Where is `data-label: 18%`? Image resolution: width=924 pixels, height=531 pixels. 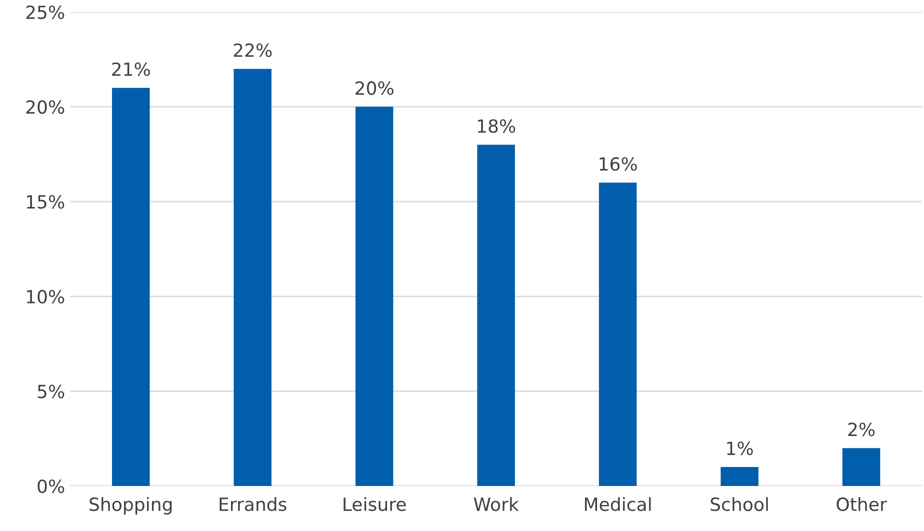 data-label: 18% is located at coordinates (497, 126).